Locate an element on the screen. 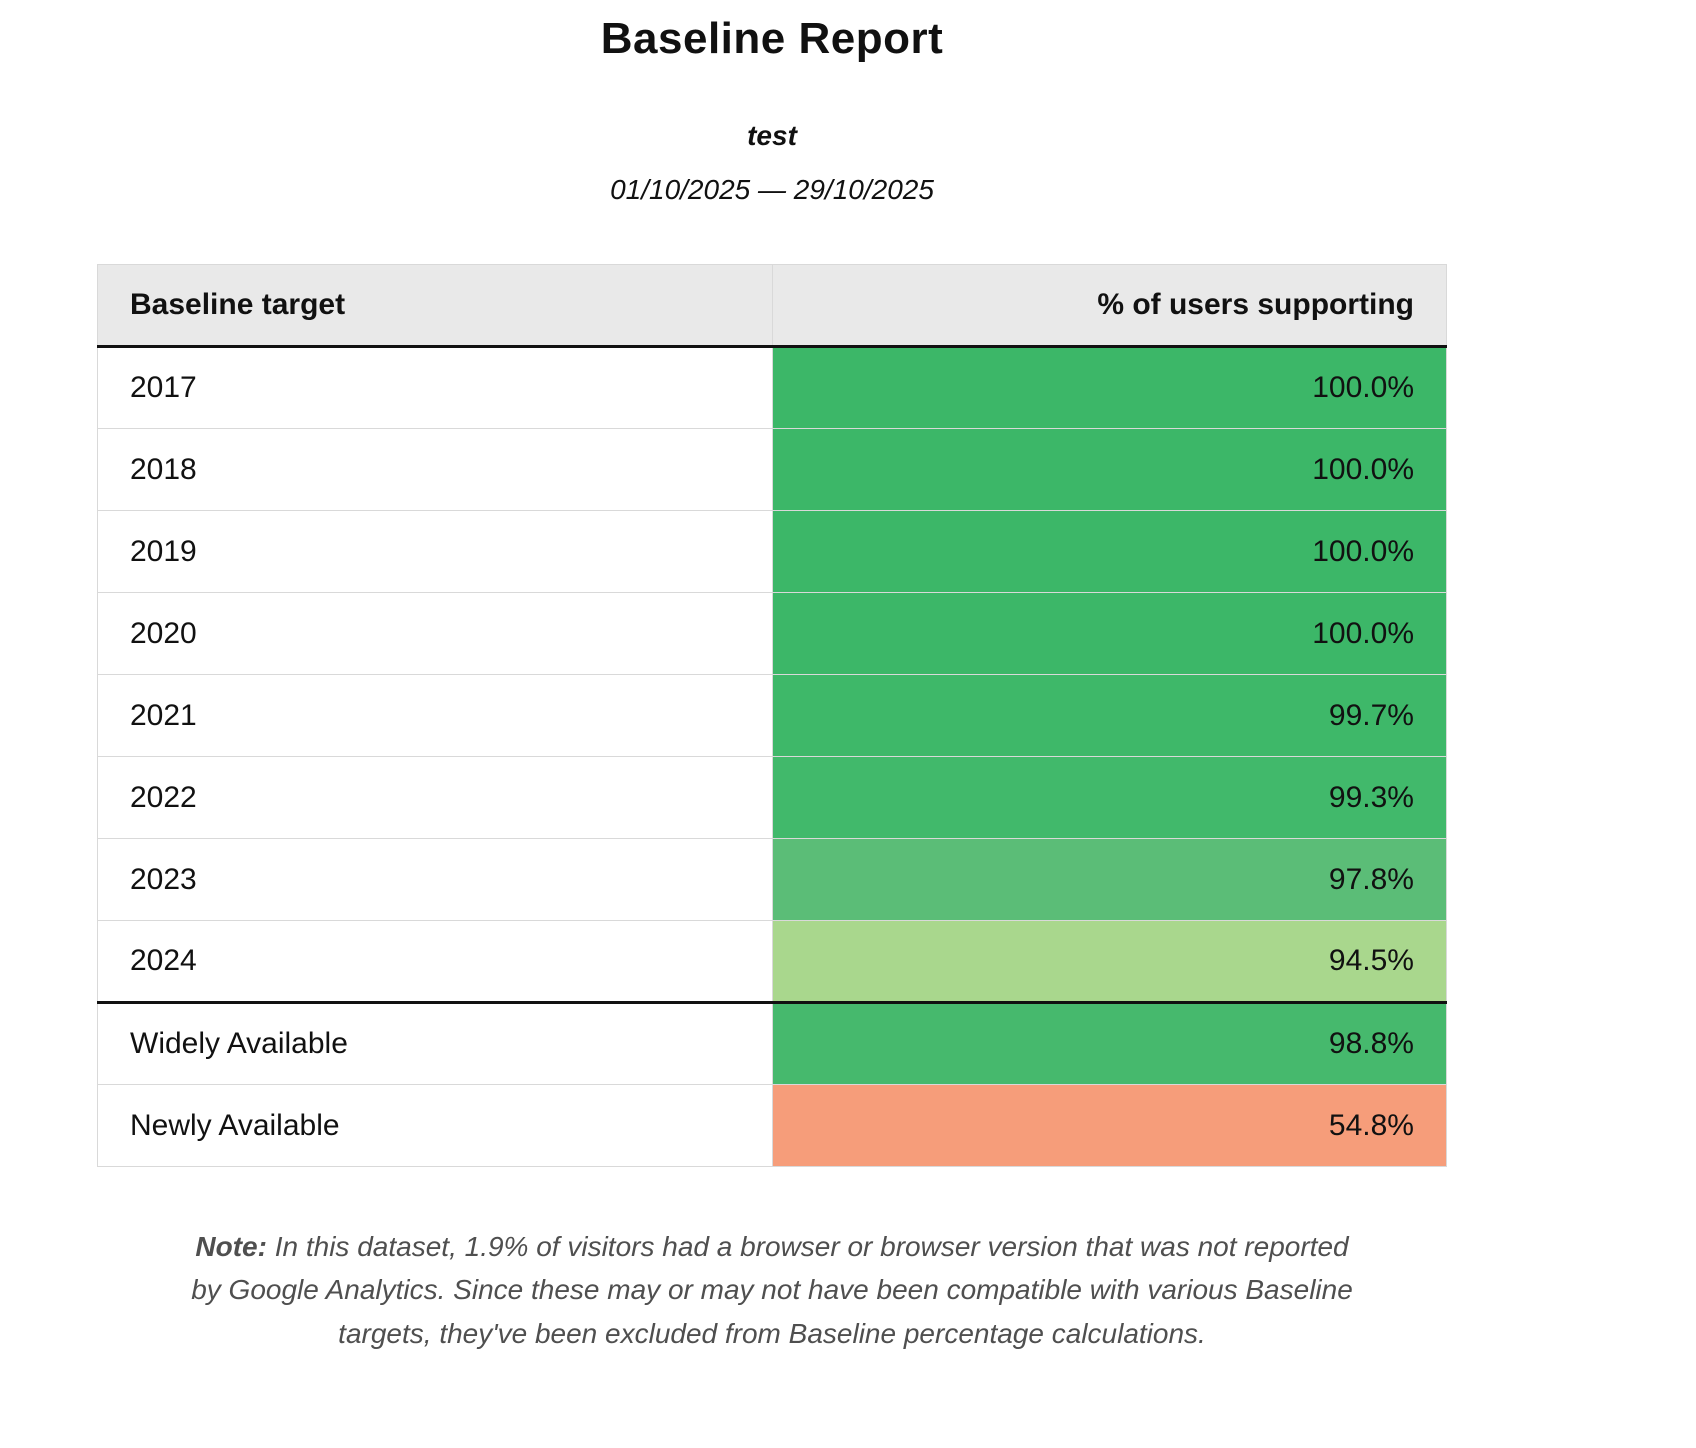 The height and width of the screenshot is (1448, 1696). target-label: 2020 is located at coordinates (435, 633).